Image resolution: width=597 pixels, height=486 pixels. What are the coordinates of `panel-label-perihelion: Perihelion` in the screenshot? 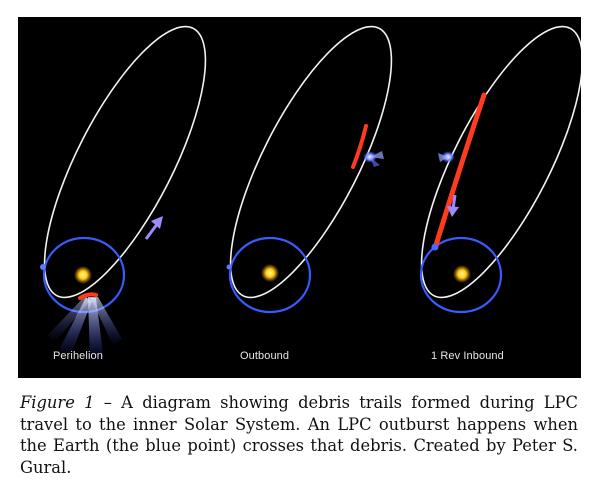 It's located at (78, 356).